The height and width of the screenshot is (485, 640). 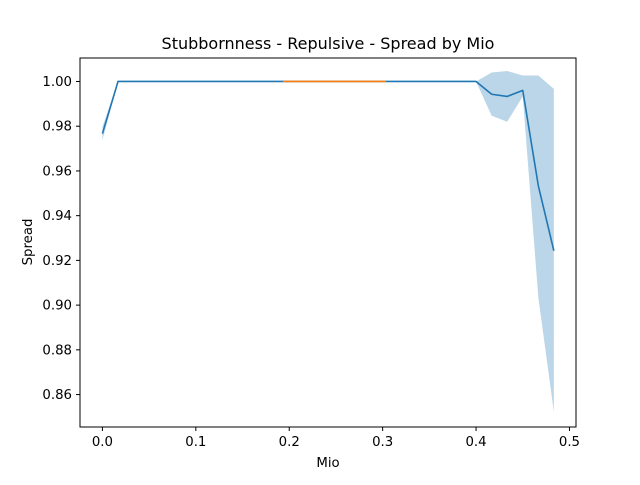 What do you see at coordinates (327, 463) in the screenshot?
I see `x-axis-label: Mio` at bounding box center [327, 463].